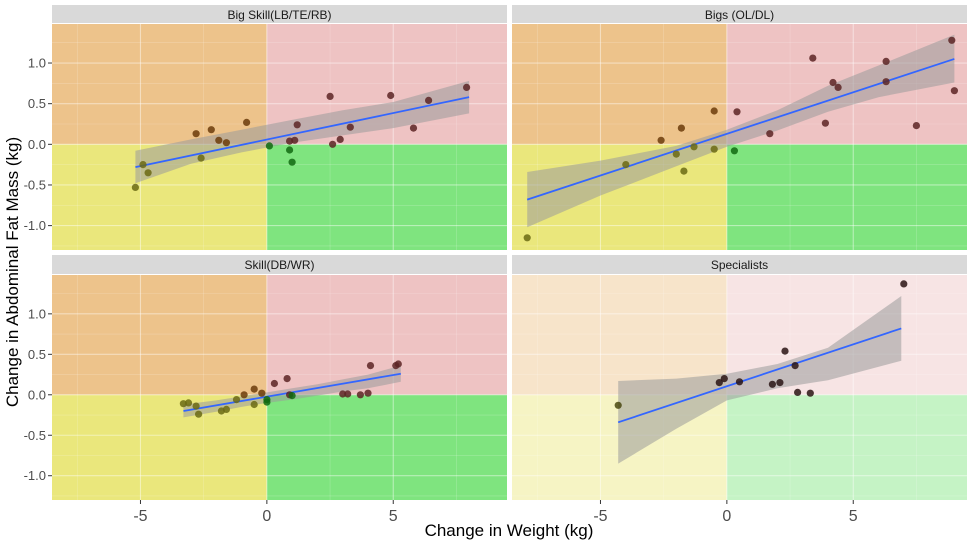 This screenshot has width=973, height=543. I want to click on facet-title: Big Skill(LB/TE/RB), so click(279, 15).